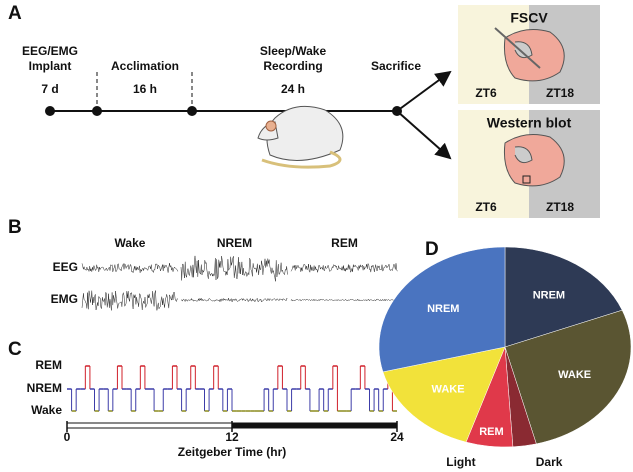 This screenshot has width=633, height=472. Describe the element at coordinates (15, 13) in the screenshot. I see `panel-label: A` at that location.